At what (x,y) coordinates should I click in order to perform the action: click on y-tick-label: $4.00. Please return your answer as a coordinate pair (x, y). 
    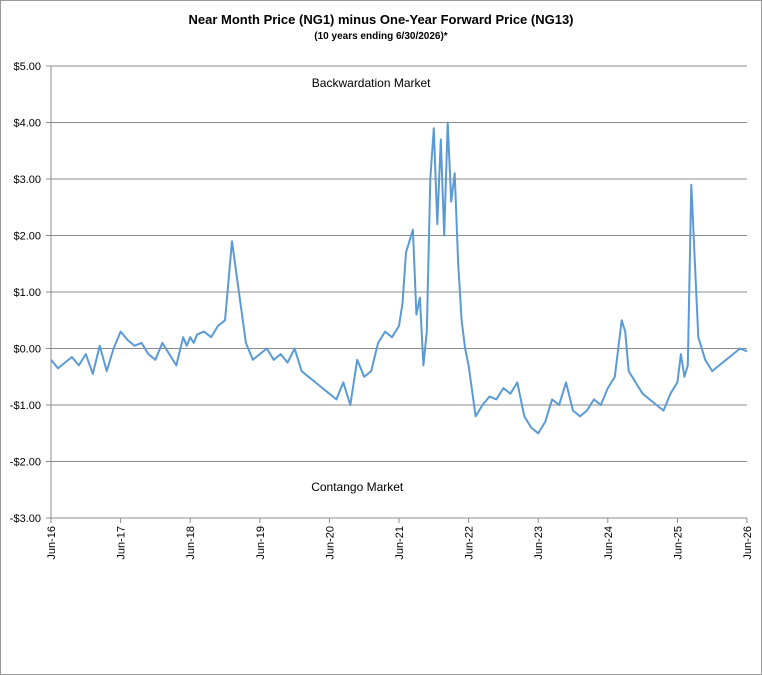
    Looking at the image, I should click on (27, 124).